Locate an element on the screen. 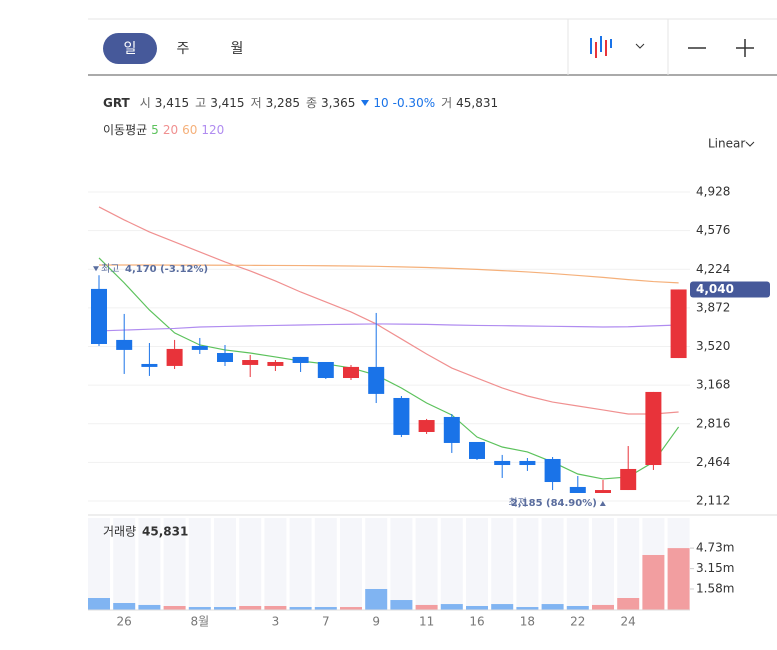  x-tick-label: 8월 is located at coordinates (199, 622).